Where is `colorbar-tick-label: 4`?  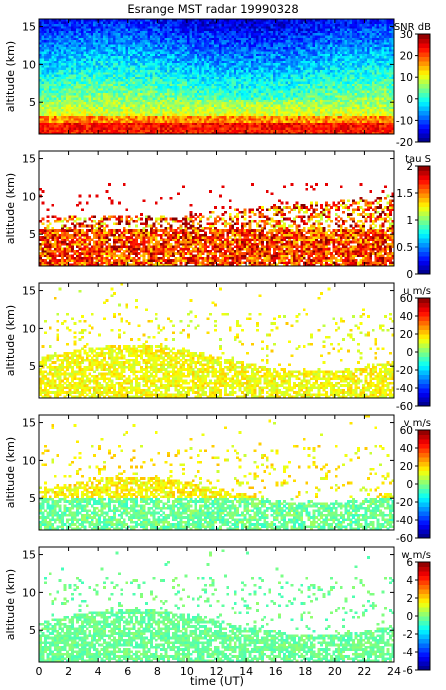
colorbar-tick-label: 4 is located at coordinates (409, 581).